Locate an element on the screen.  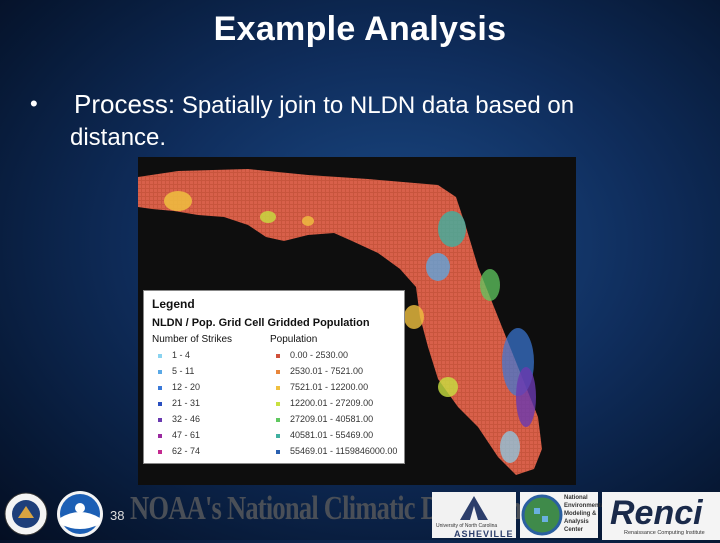
unc-asheville-logo: University of North Carolina ASHEVILLE is located at coordinates (474, 515).